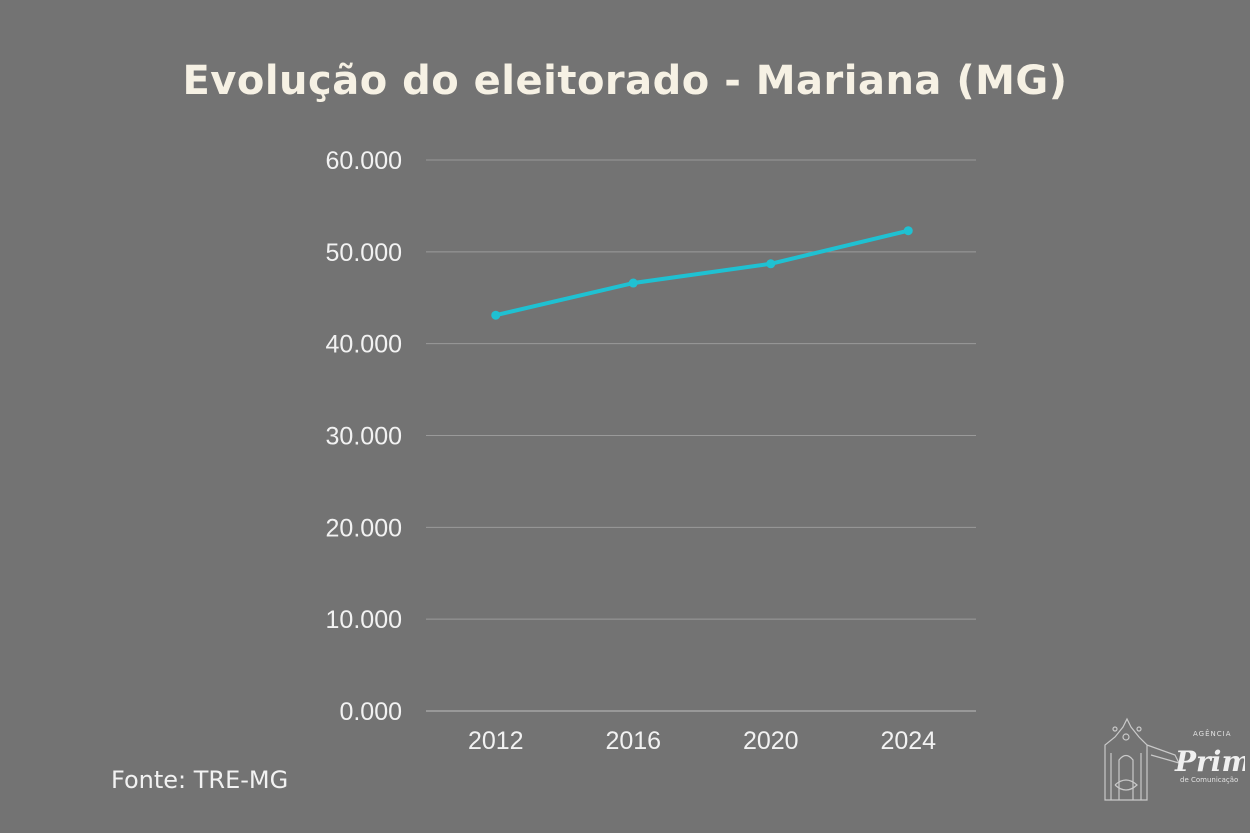 The height and width of the screenshot is (833, 1250). I want to click on y-tick-label: 30.000, so click(364, 437).